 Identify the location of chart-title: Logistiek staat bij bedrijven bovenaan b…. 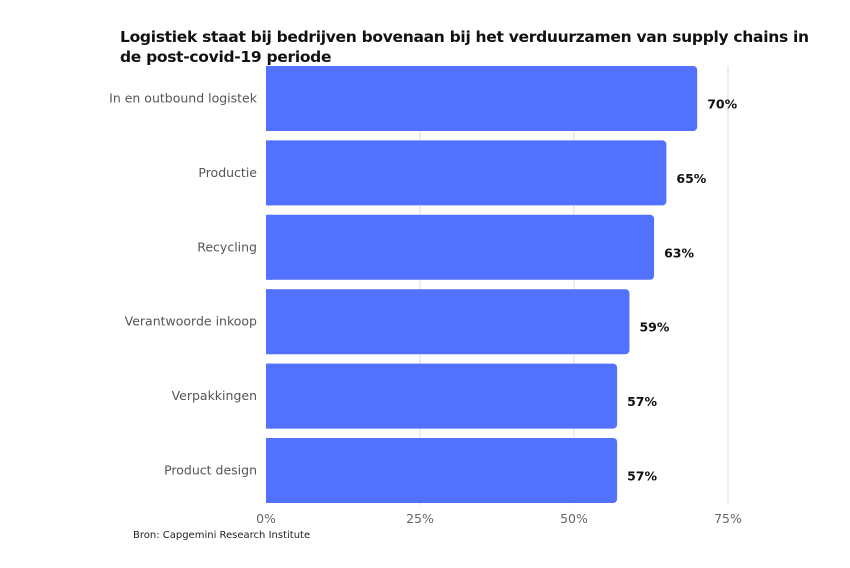
(464, 47).